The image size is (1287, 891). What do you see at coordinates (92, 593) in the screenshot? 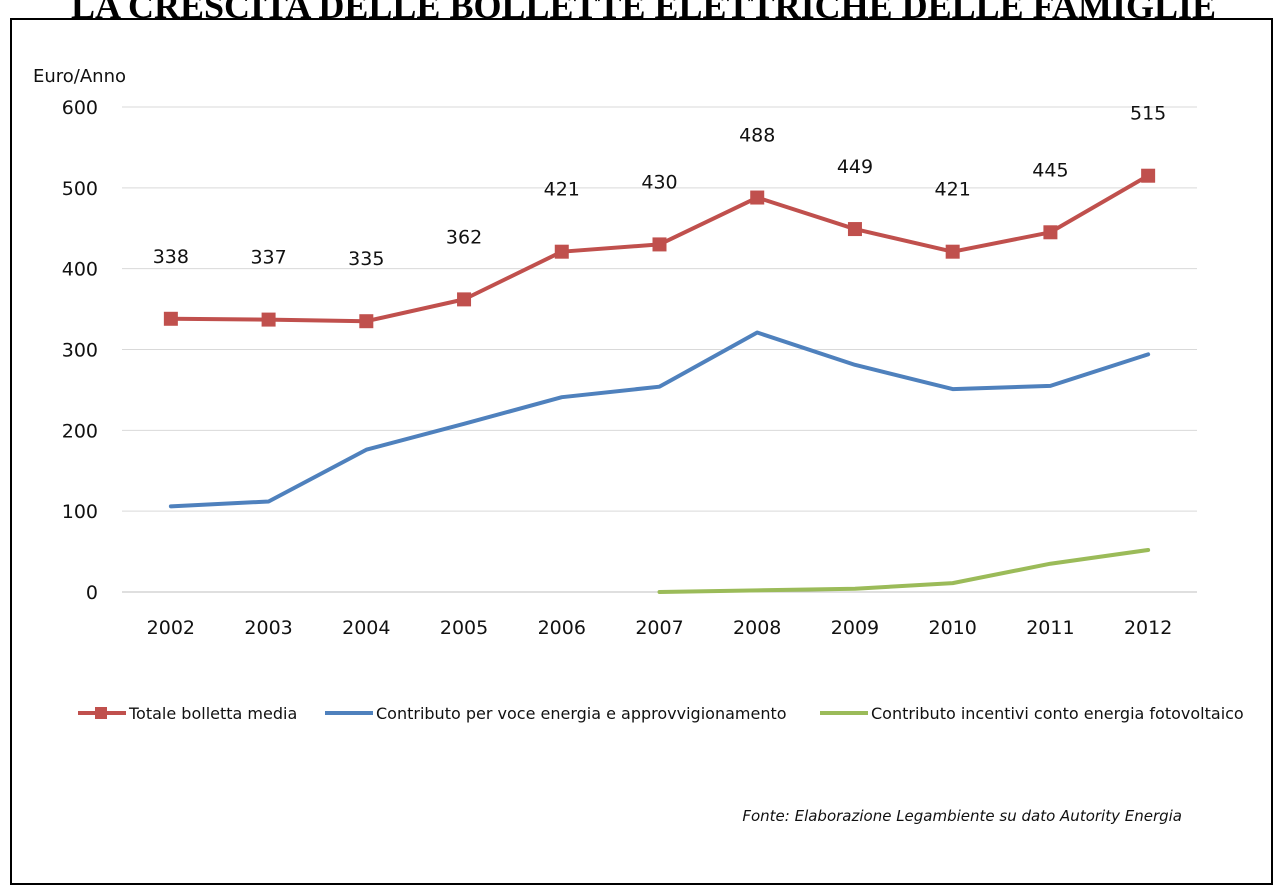
I see `y-tick-label: 0` at bounding box center [92, 593].